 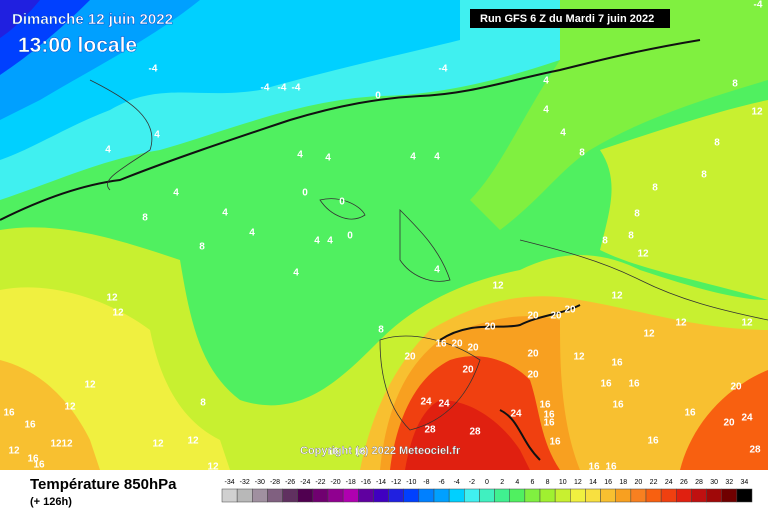 What do you see at coordinates (745, 482) in the screenshot?
I see `legend-label: 34` at bounding box center [745, 482].